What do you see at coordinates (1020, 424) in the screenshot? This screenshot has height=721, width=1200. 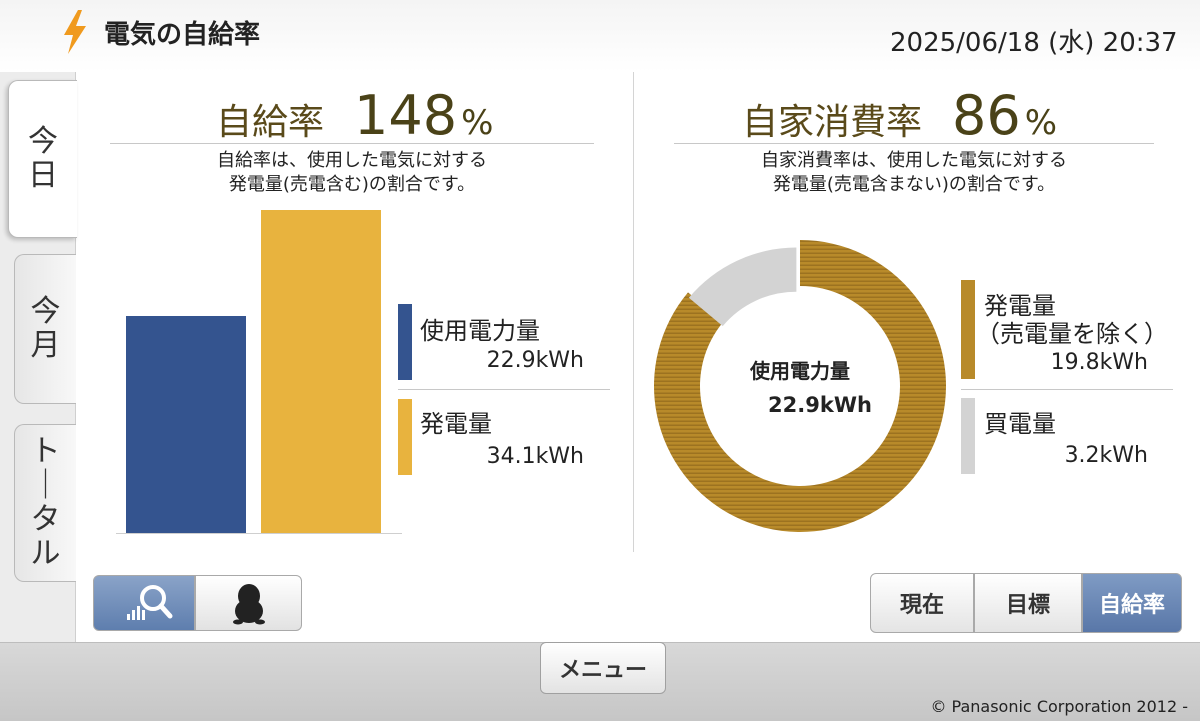 I see `legend-label-purchased: 買電量` at bounding box center [1020, 424].